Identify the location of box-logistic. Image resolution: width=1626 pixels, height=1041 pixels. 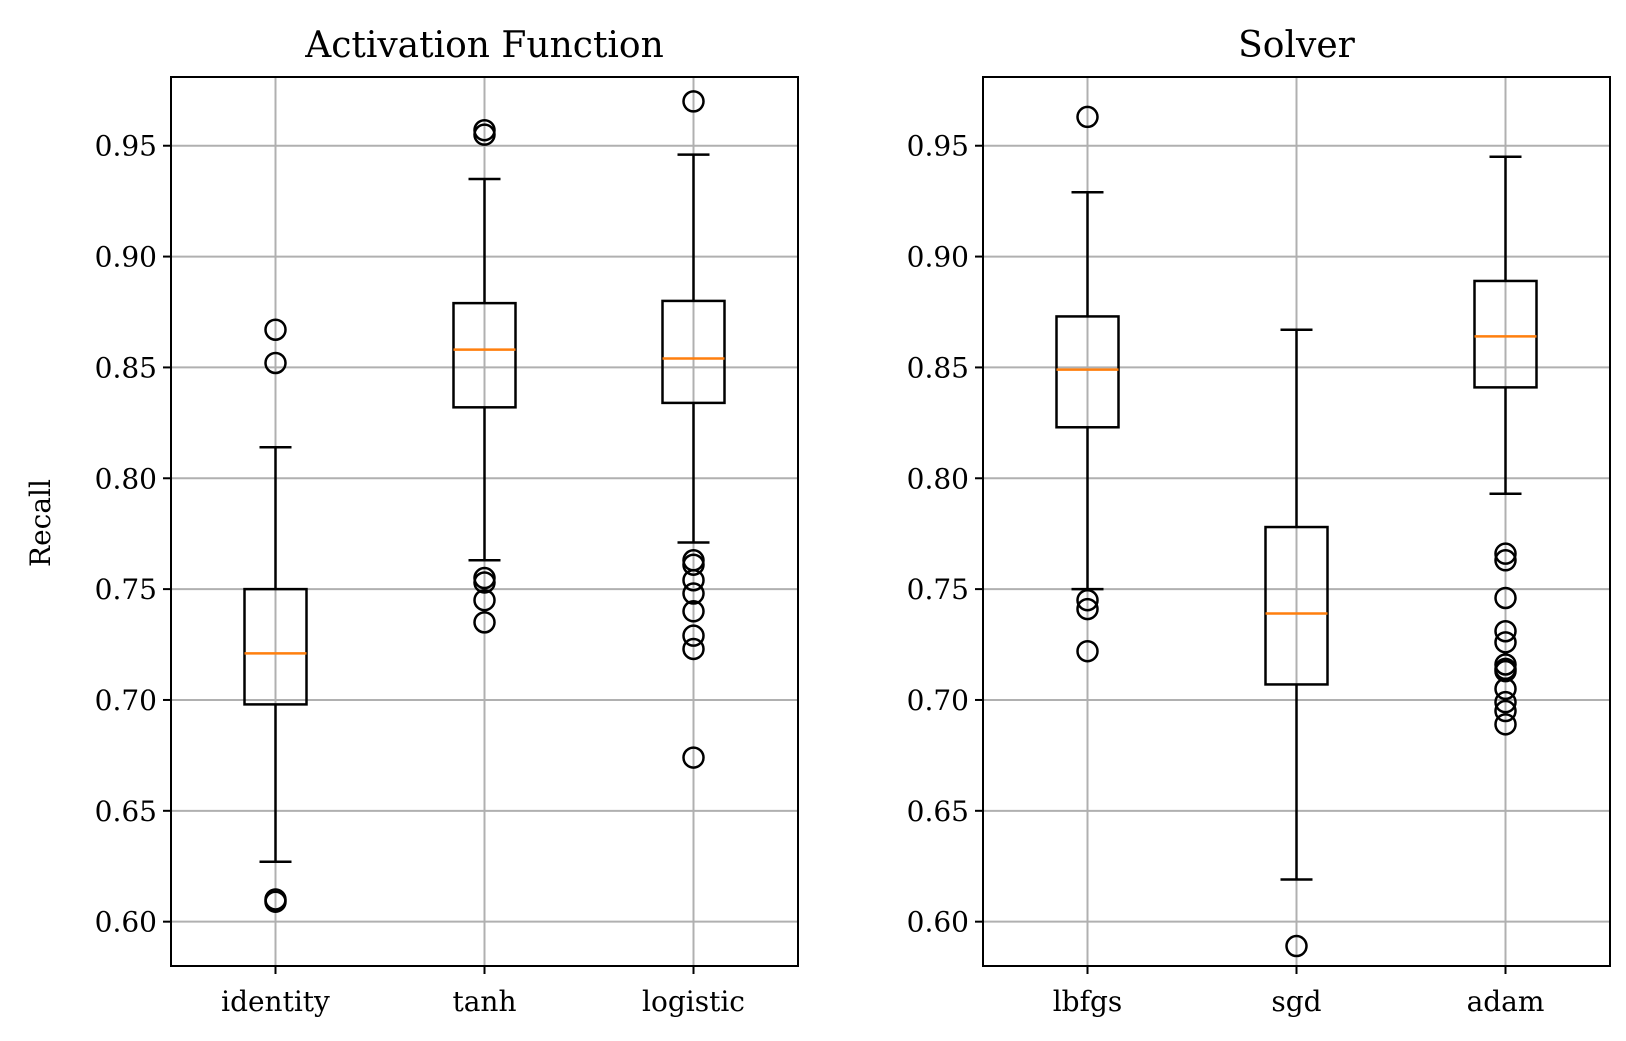
(693, 429).